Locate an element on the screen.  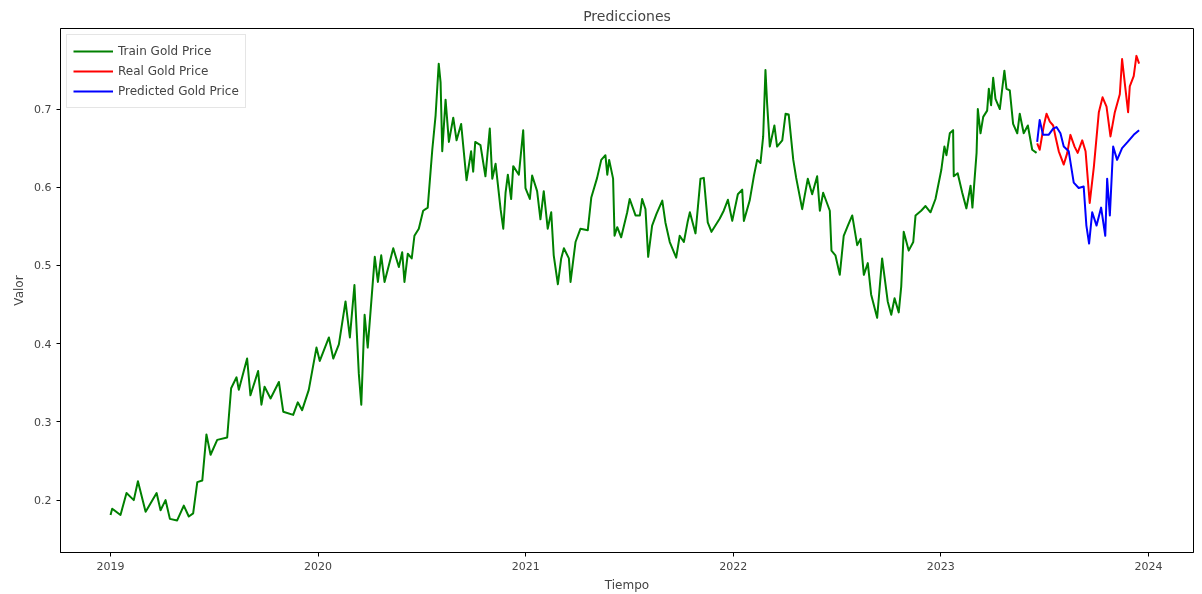
y-tick-label: 0.7 is located at coordinates (43, 110).